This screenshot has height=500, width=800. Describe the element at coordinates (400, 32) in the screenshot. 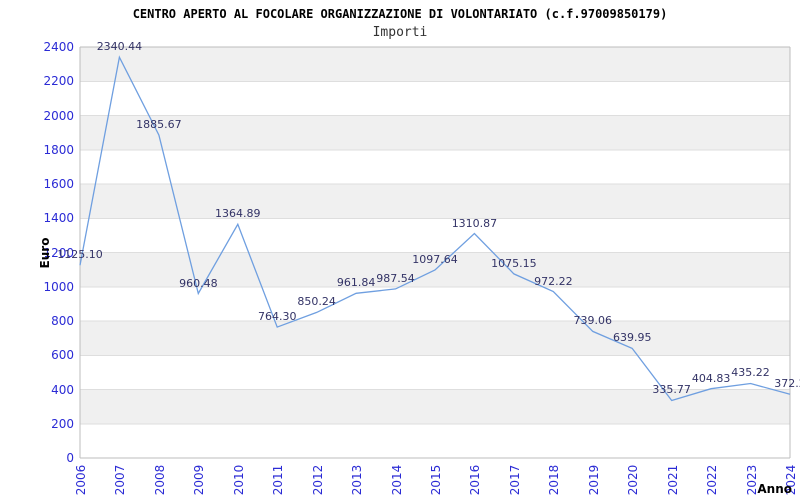

I see `chart-subtitle: Importi` at that location.